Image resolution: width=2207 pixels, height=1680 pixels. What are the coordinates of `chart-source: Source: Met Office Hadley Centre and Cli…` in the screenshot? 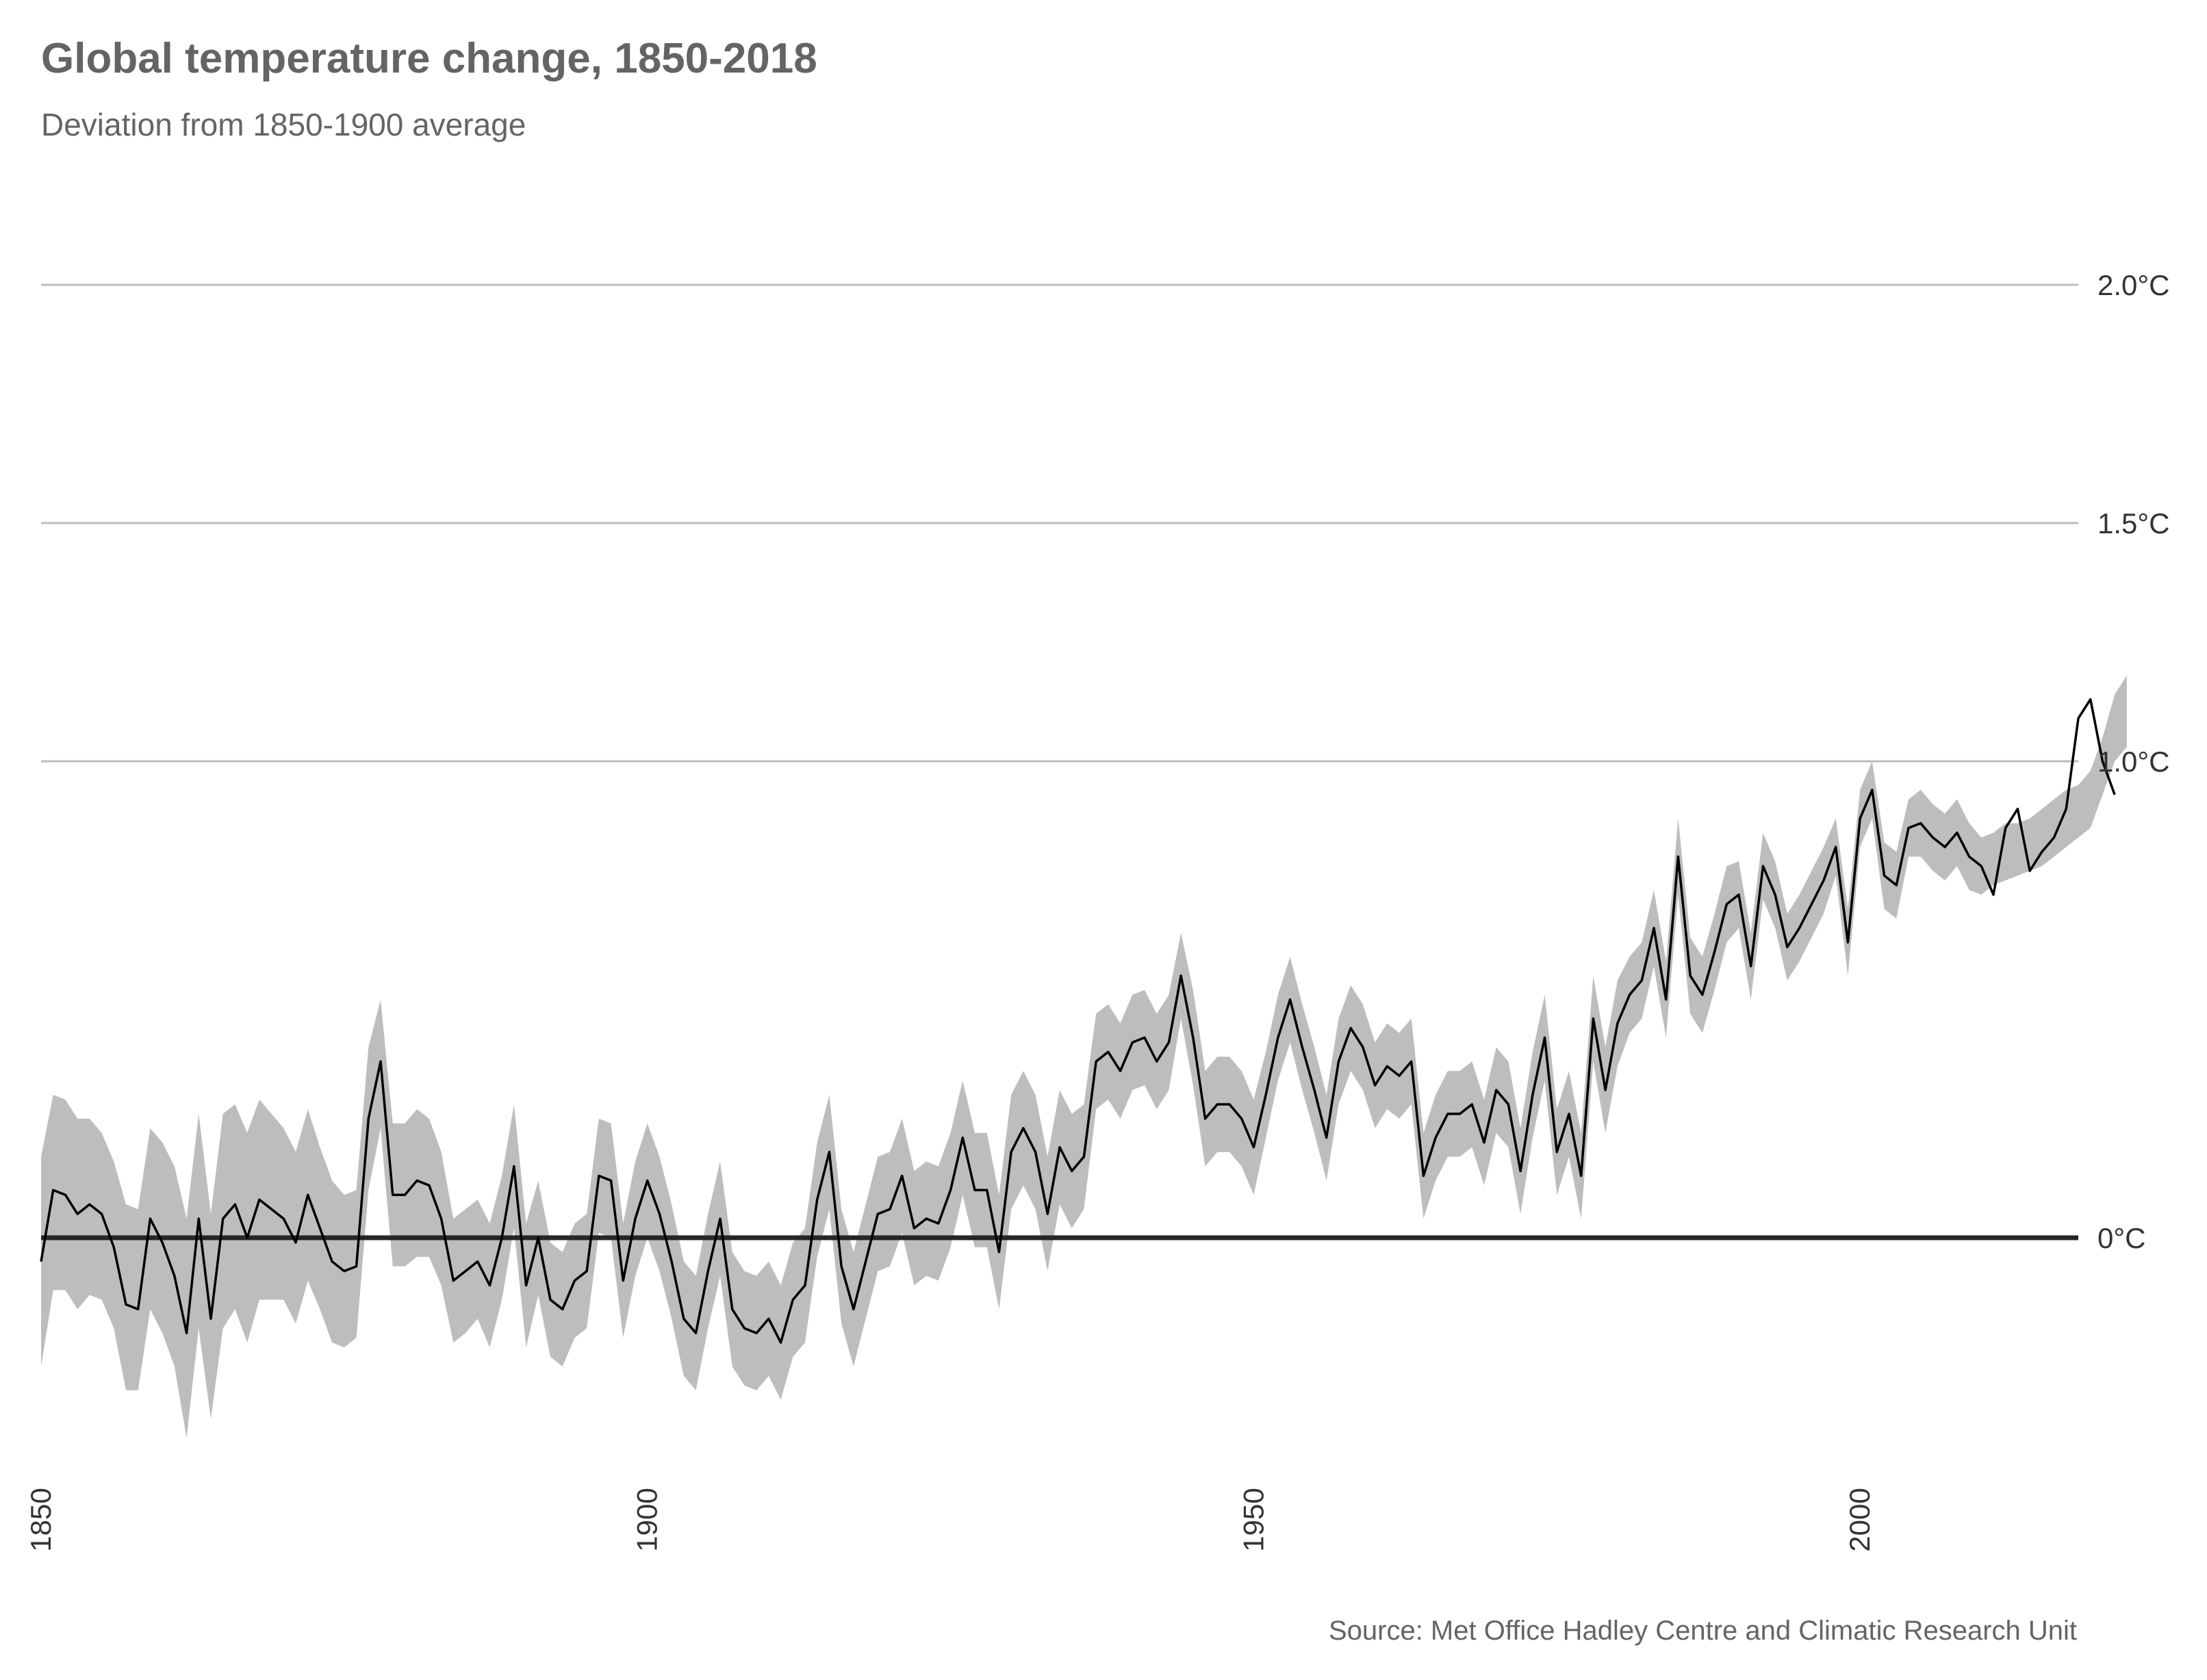 It's located at (1702, 1631).